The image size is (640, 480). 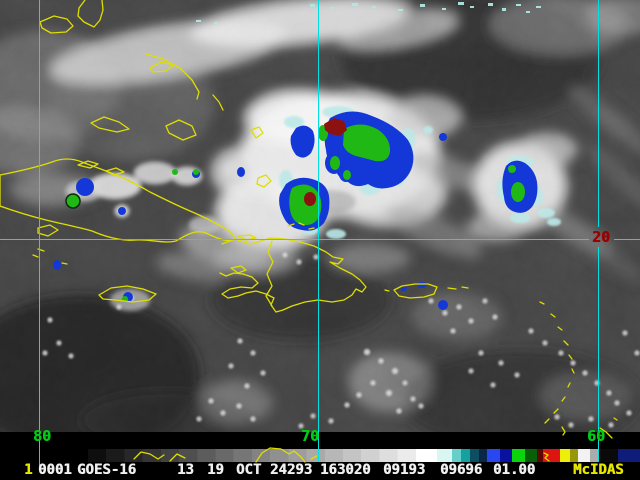 What do you see at coordinates (514, 470) in the screenshot?
I see `value-3: 01.00` at bounding box center [514, 470].